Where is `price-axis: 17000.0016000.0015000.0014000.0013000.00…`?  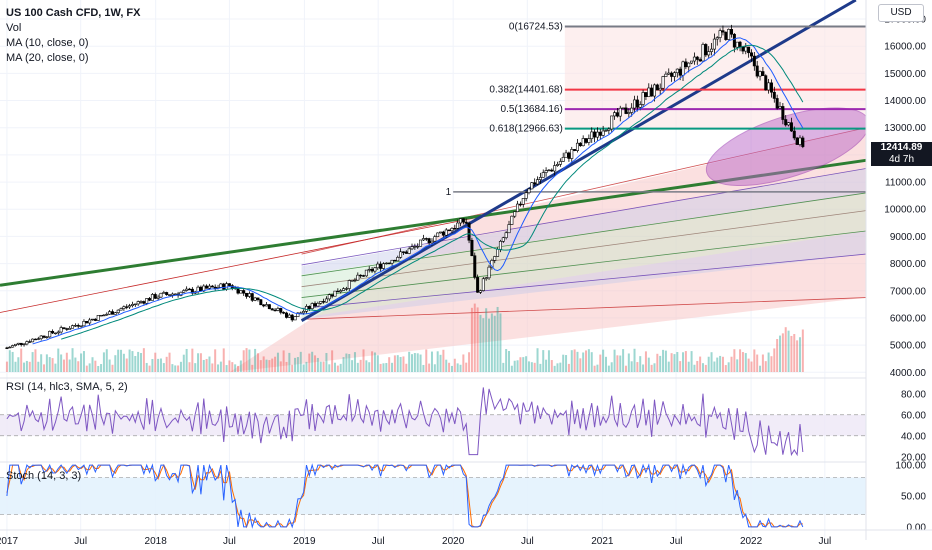
price-axis: 17000.0016000.0015000.0014000.0013000.00… is located at coordinates (898, 270).